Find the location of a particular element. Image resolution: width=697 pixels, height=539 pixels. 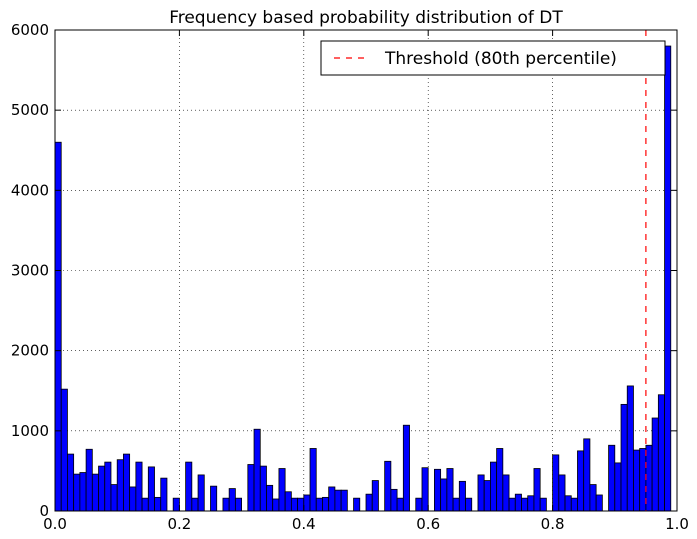

legend-threshold-label: Threshold (80th percentile) is located at coordinates (500, 59).